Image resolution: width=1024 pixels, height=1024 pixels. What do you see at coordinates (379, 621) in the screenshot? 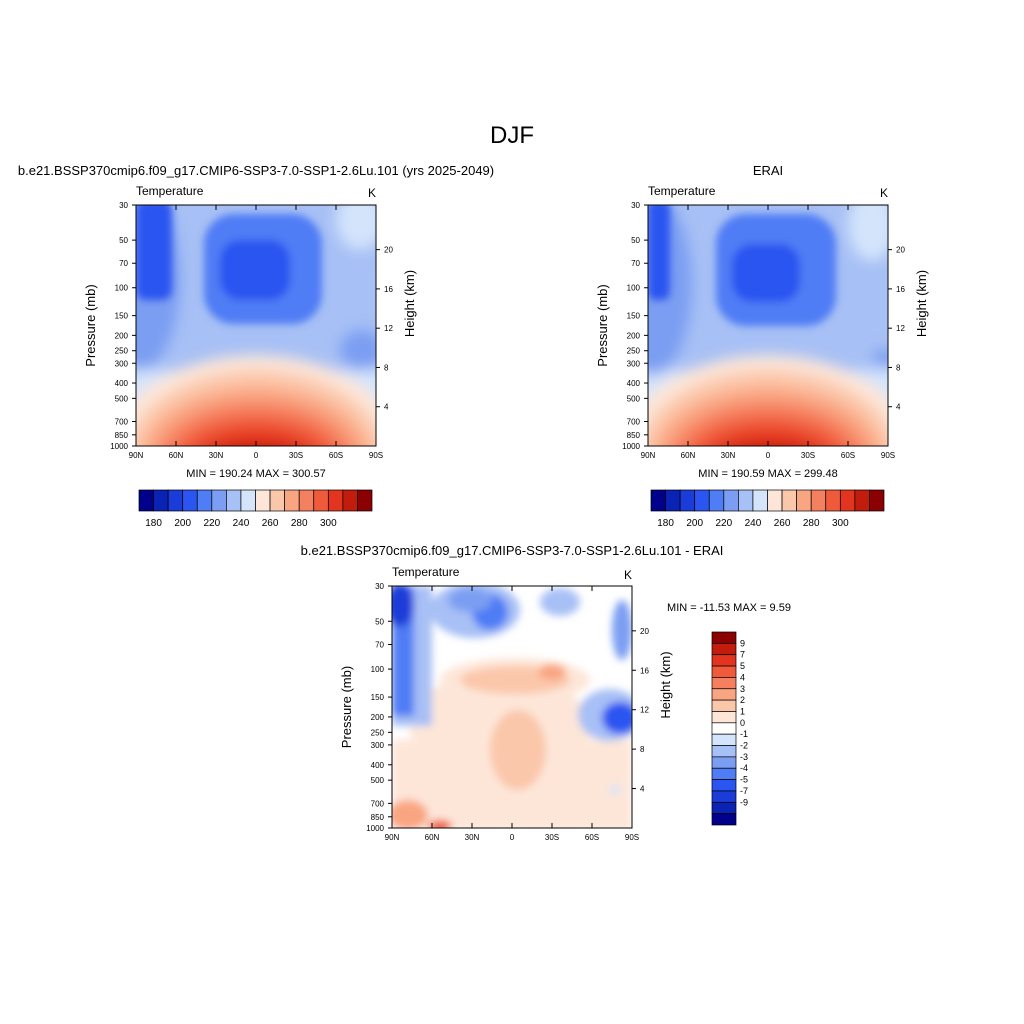
I see `y-tick-label: 50` at bounding box center [379, 621].